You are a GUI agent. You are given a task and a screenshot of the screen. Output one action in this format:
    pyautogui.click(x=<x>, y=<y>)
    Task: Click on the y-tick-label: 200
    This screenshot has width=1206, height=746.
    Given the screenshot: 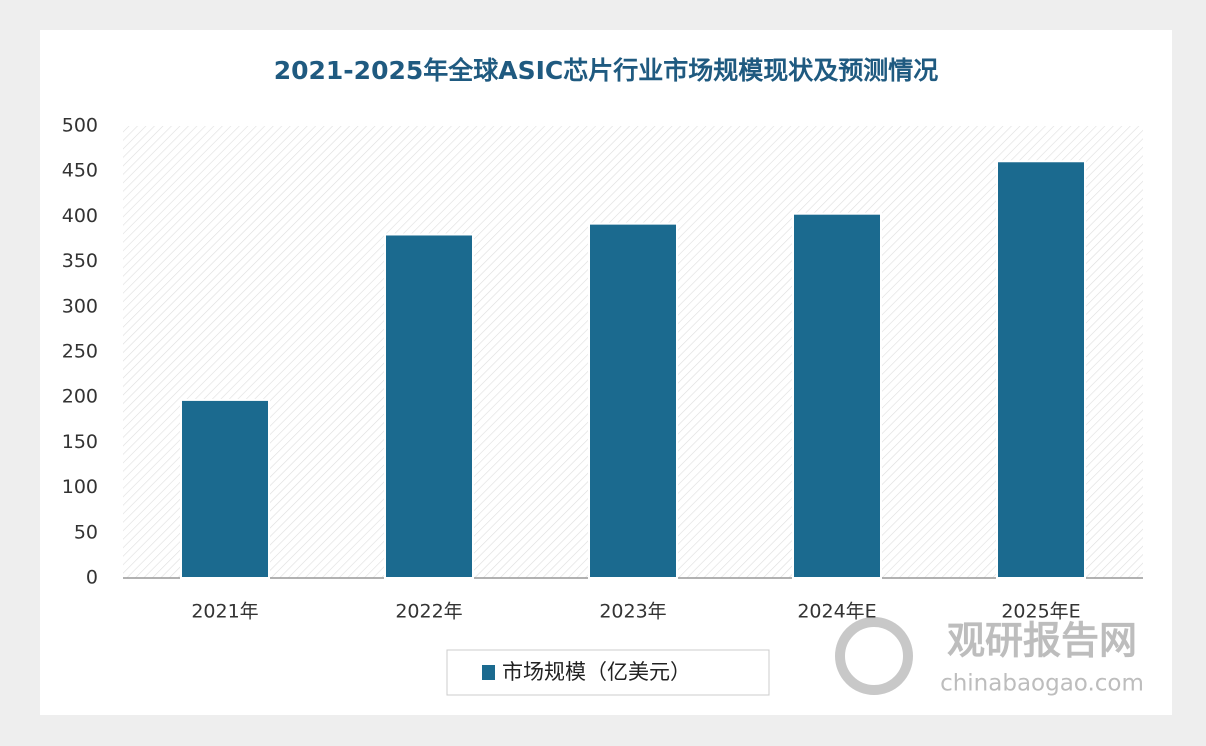 What is the action you would take?
    pyautogui.click(x=80, y=397)
    